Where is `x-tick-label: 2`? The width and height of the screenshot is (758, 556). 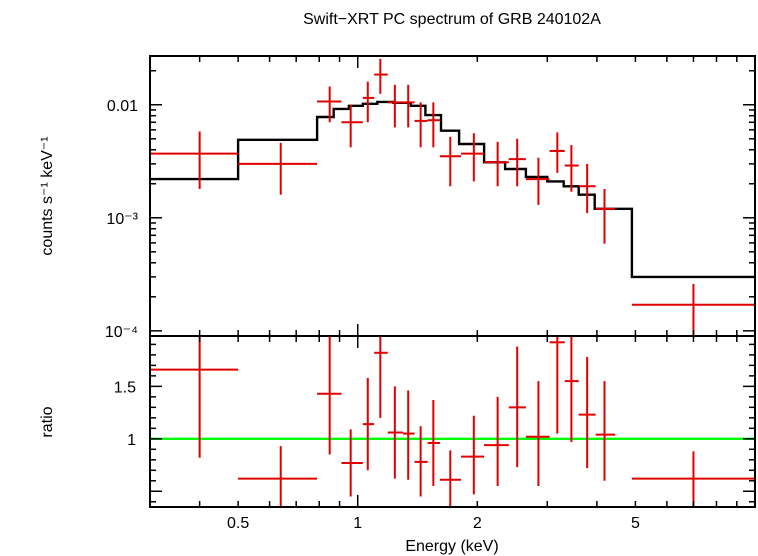
x-tick-label: 2 is located at coordinates (477, 523).